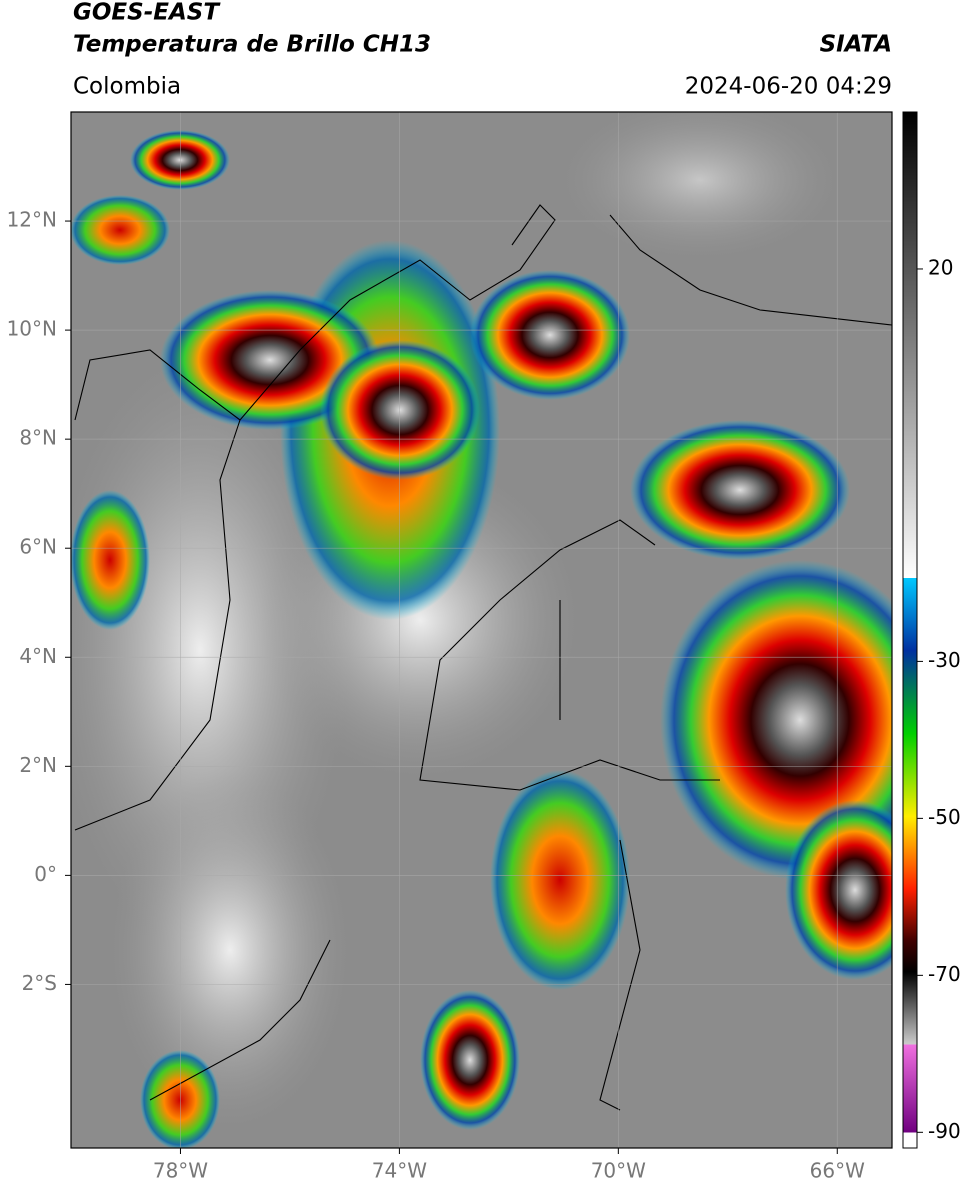  I want to click on source: SIATA, so click(856, 45).